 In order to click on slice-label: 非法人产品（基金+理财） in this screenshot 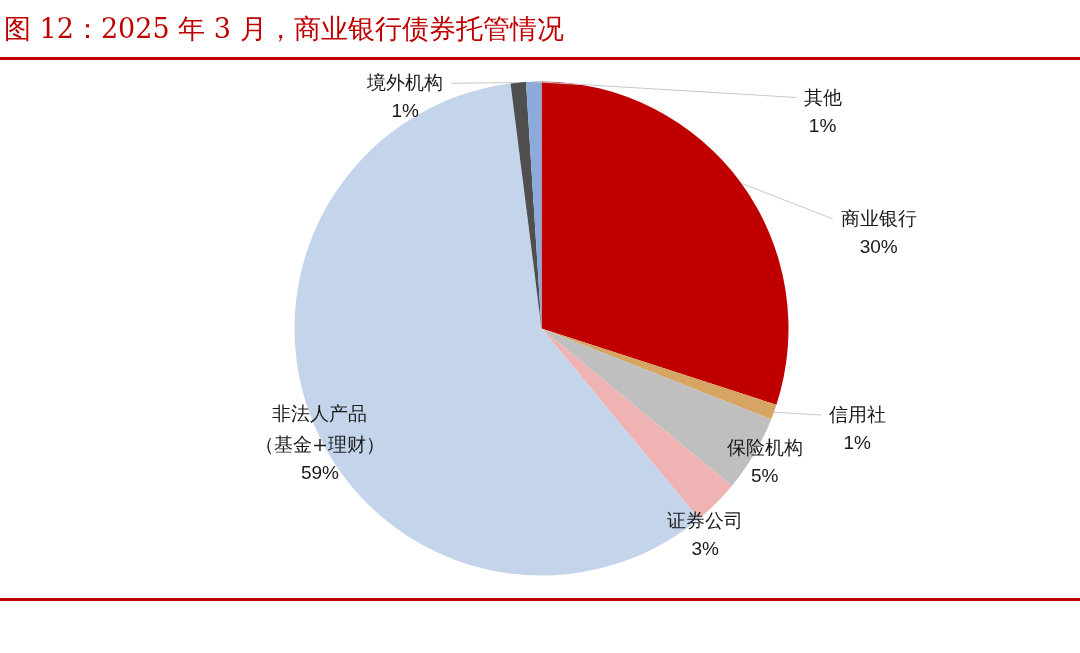, I will do `click(319, 428)`.